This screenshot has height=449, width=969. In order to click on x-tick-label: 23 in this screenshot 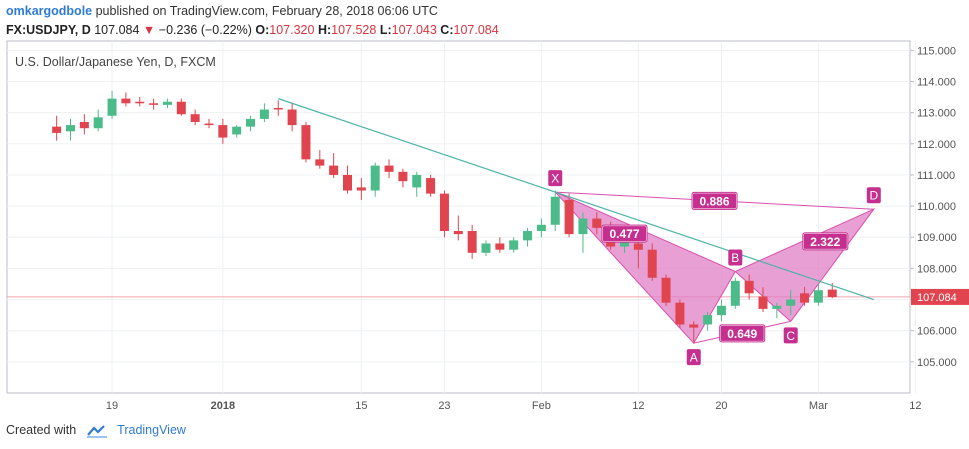, I will do `click(444, 406)`.